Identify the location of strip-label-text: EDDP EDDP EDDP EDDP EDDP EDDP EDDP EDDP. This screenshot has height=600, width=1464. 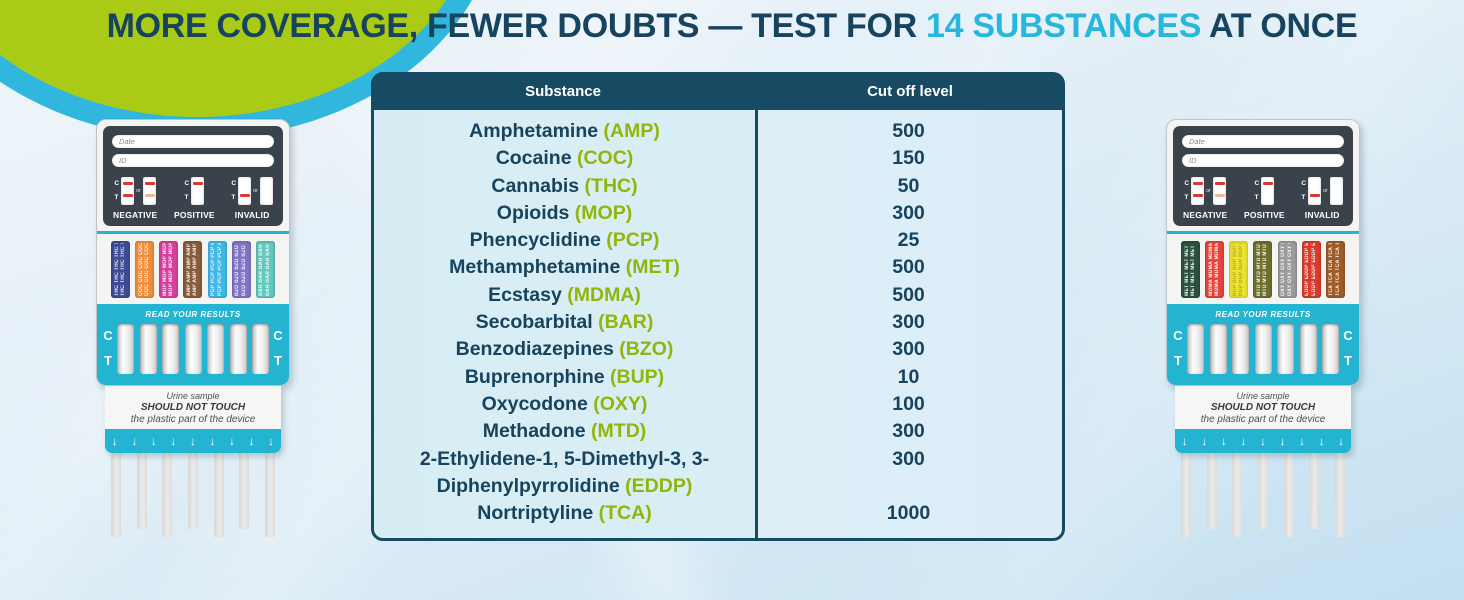
(1308, 269).